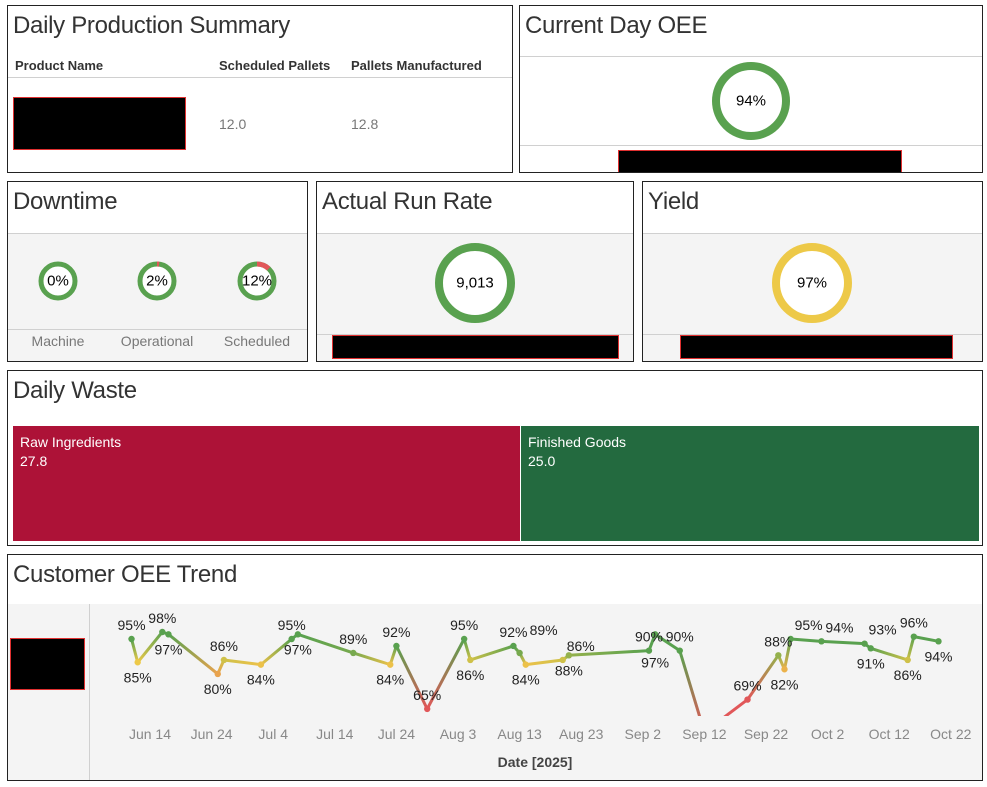 This screenshot has width=987, height=787. Describe the element at coordinates (784, 684) in the screenshot. I see `trend-data-label: 82%` at that location.